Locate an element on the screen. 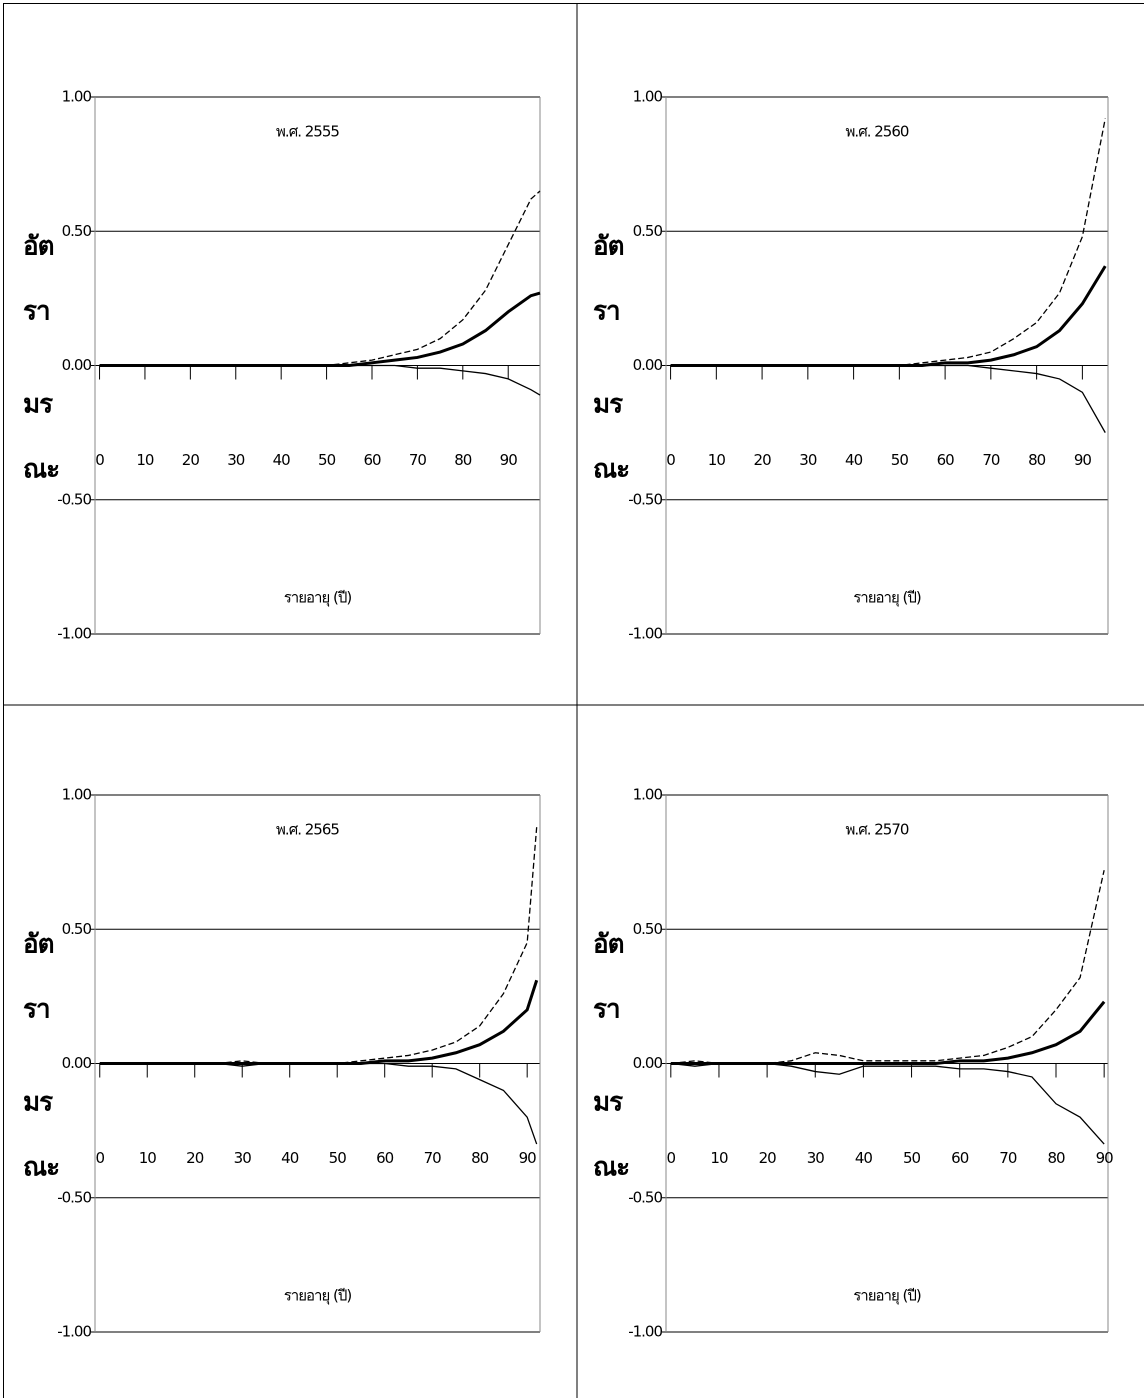 This screenshot has width=1144, height=1398. chart-title: พ.ศ. 2560 is located at coordinates (877, 132).